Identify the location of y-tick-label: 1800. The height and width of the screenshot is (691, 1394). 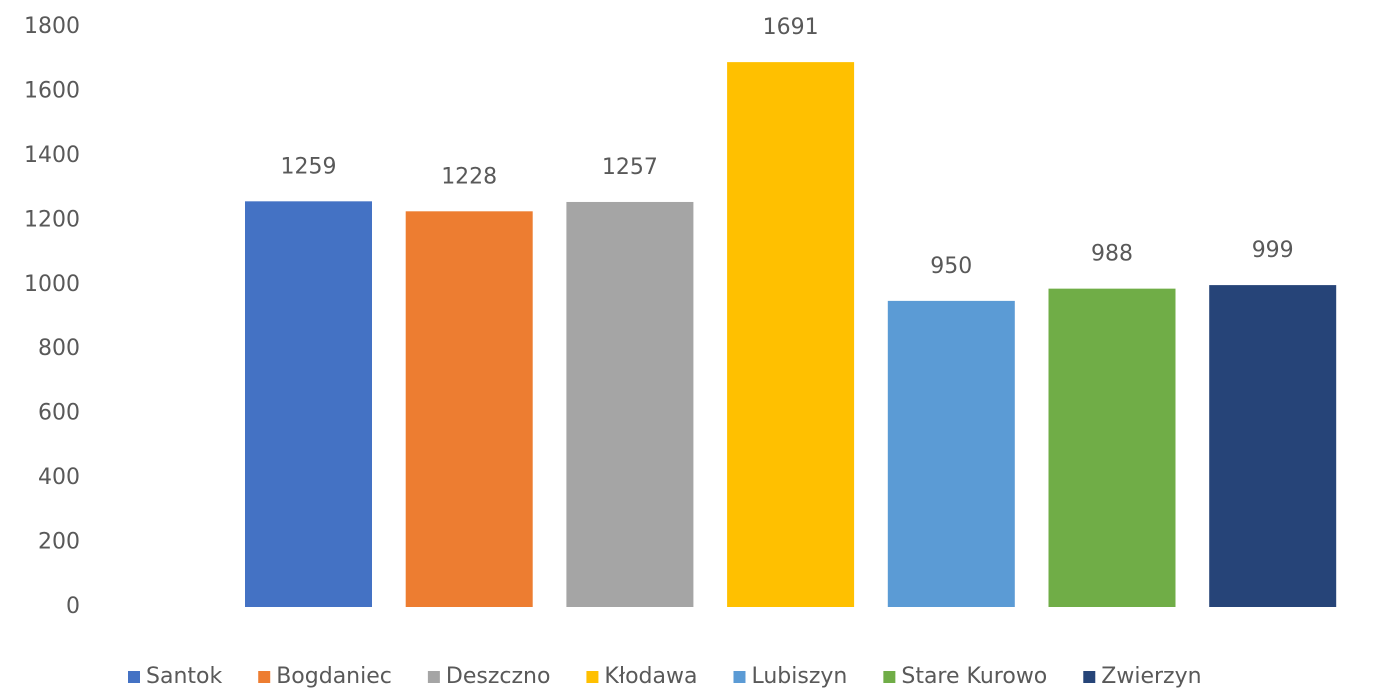
(52, 26).